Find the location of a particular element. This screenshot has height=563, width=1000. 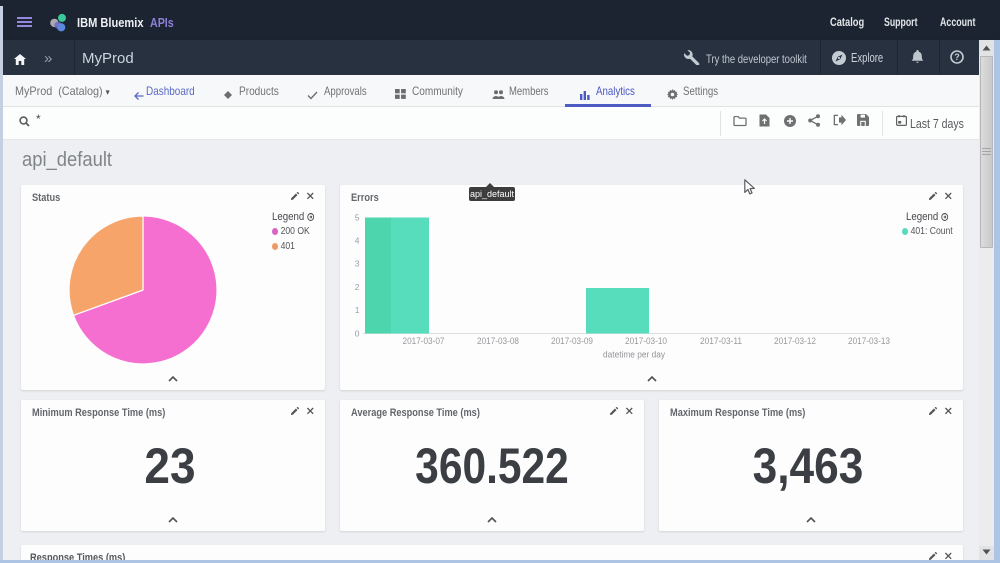

svg-text: 4 is located at coordinates (357, 241).